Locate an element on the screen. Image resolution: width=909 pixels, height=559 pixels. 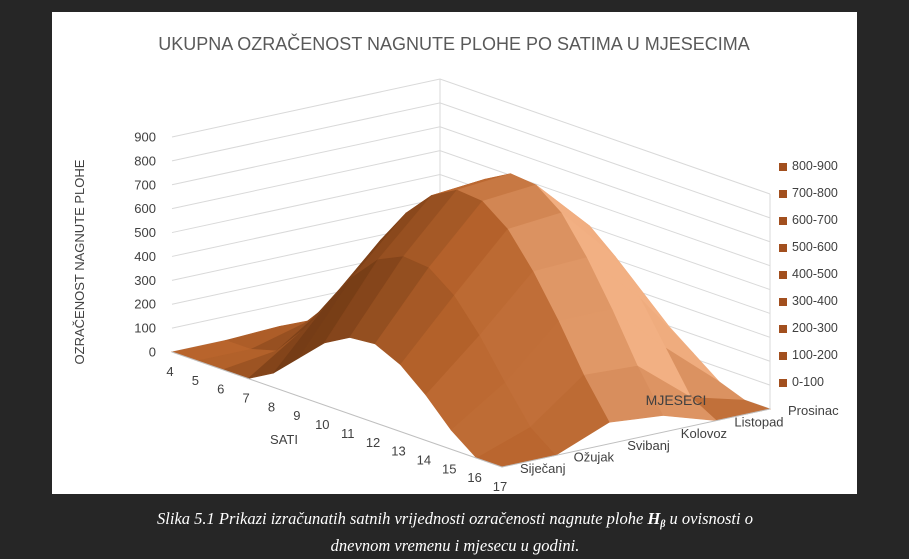
y-tick-label: Siječanj is located at coordinates (543, 468).